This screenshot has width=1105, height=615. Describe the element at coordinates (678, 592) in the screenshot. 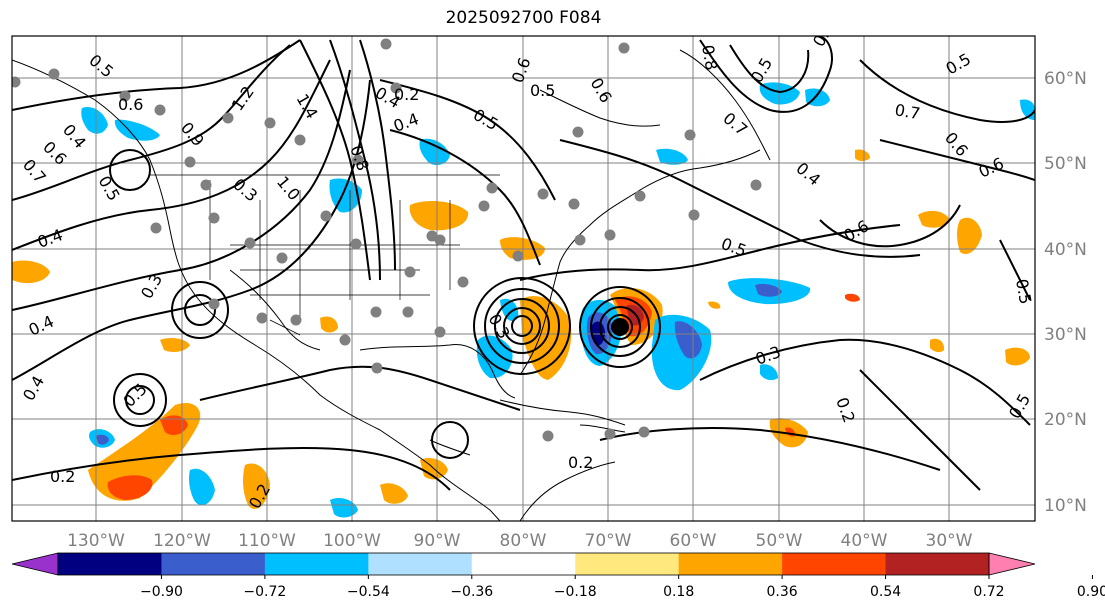

I see `colorbar-tick-label: 0.18` at that location.